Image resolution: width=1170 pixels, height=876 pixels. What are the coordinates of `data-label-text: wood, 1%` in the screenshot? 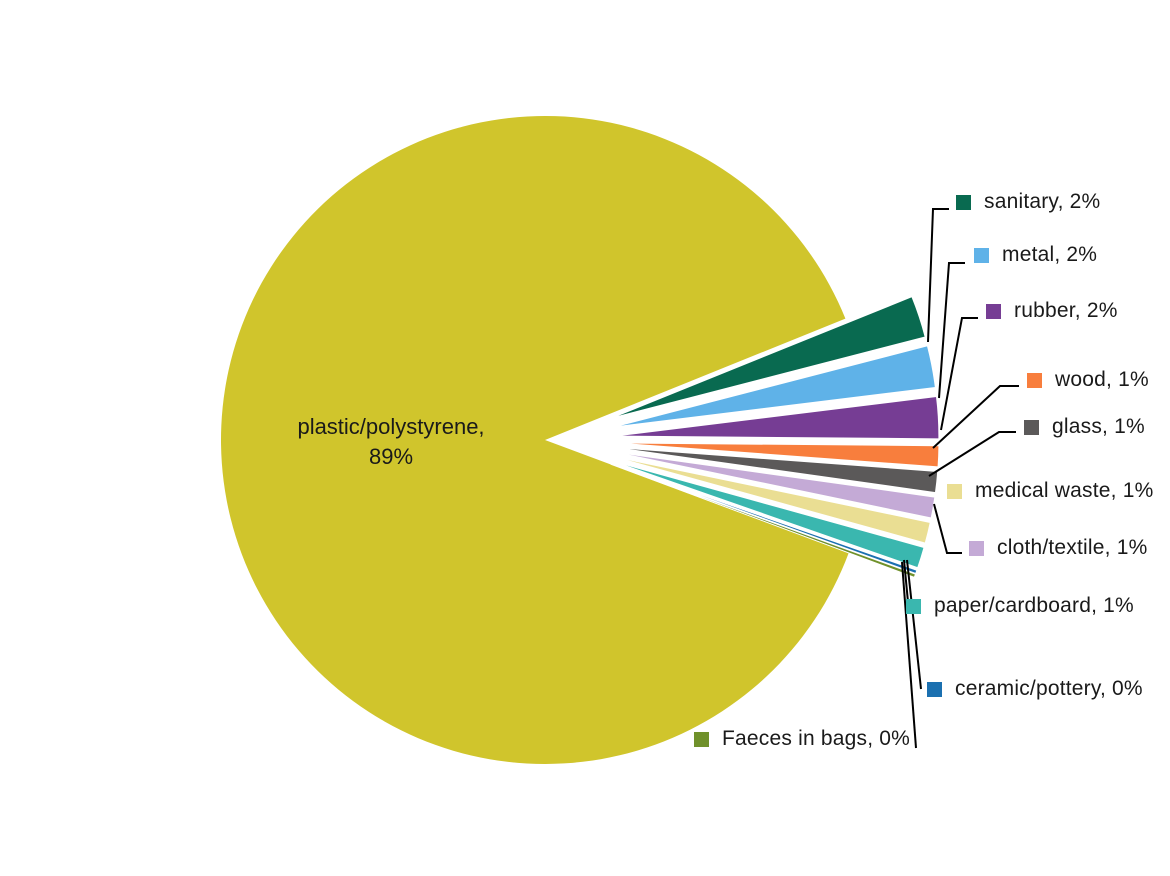 It's located at (1102, 379).